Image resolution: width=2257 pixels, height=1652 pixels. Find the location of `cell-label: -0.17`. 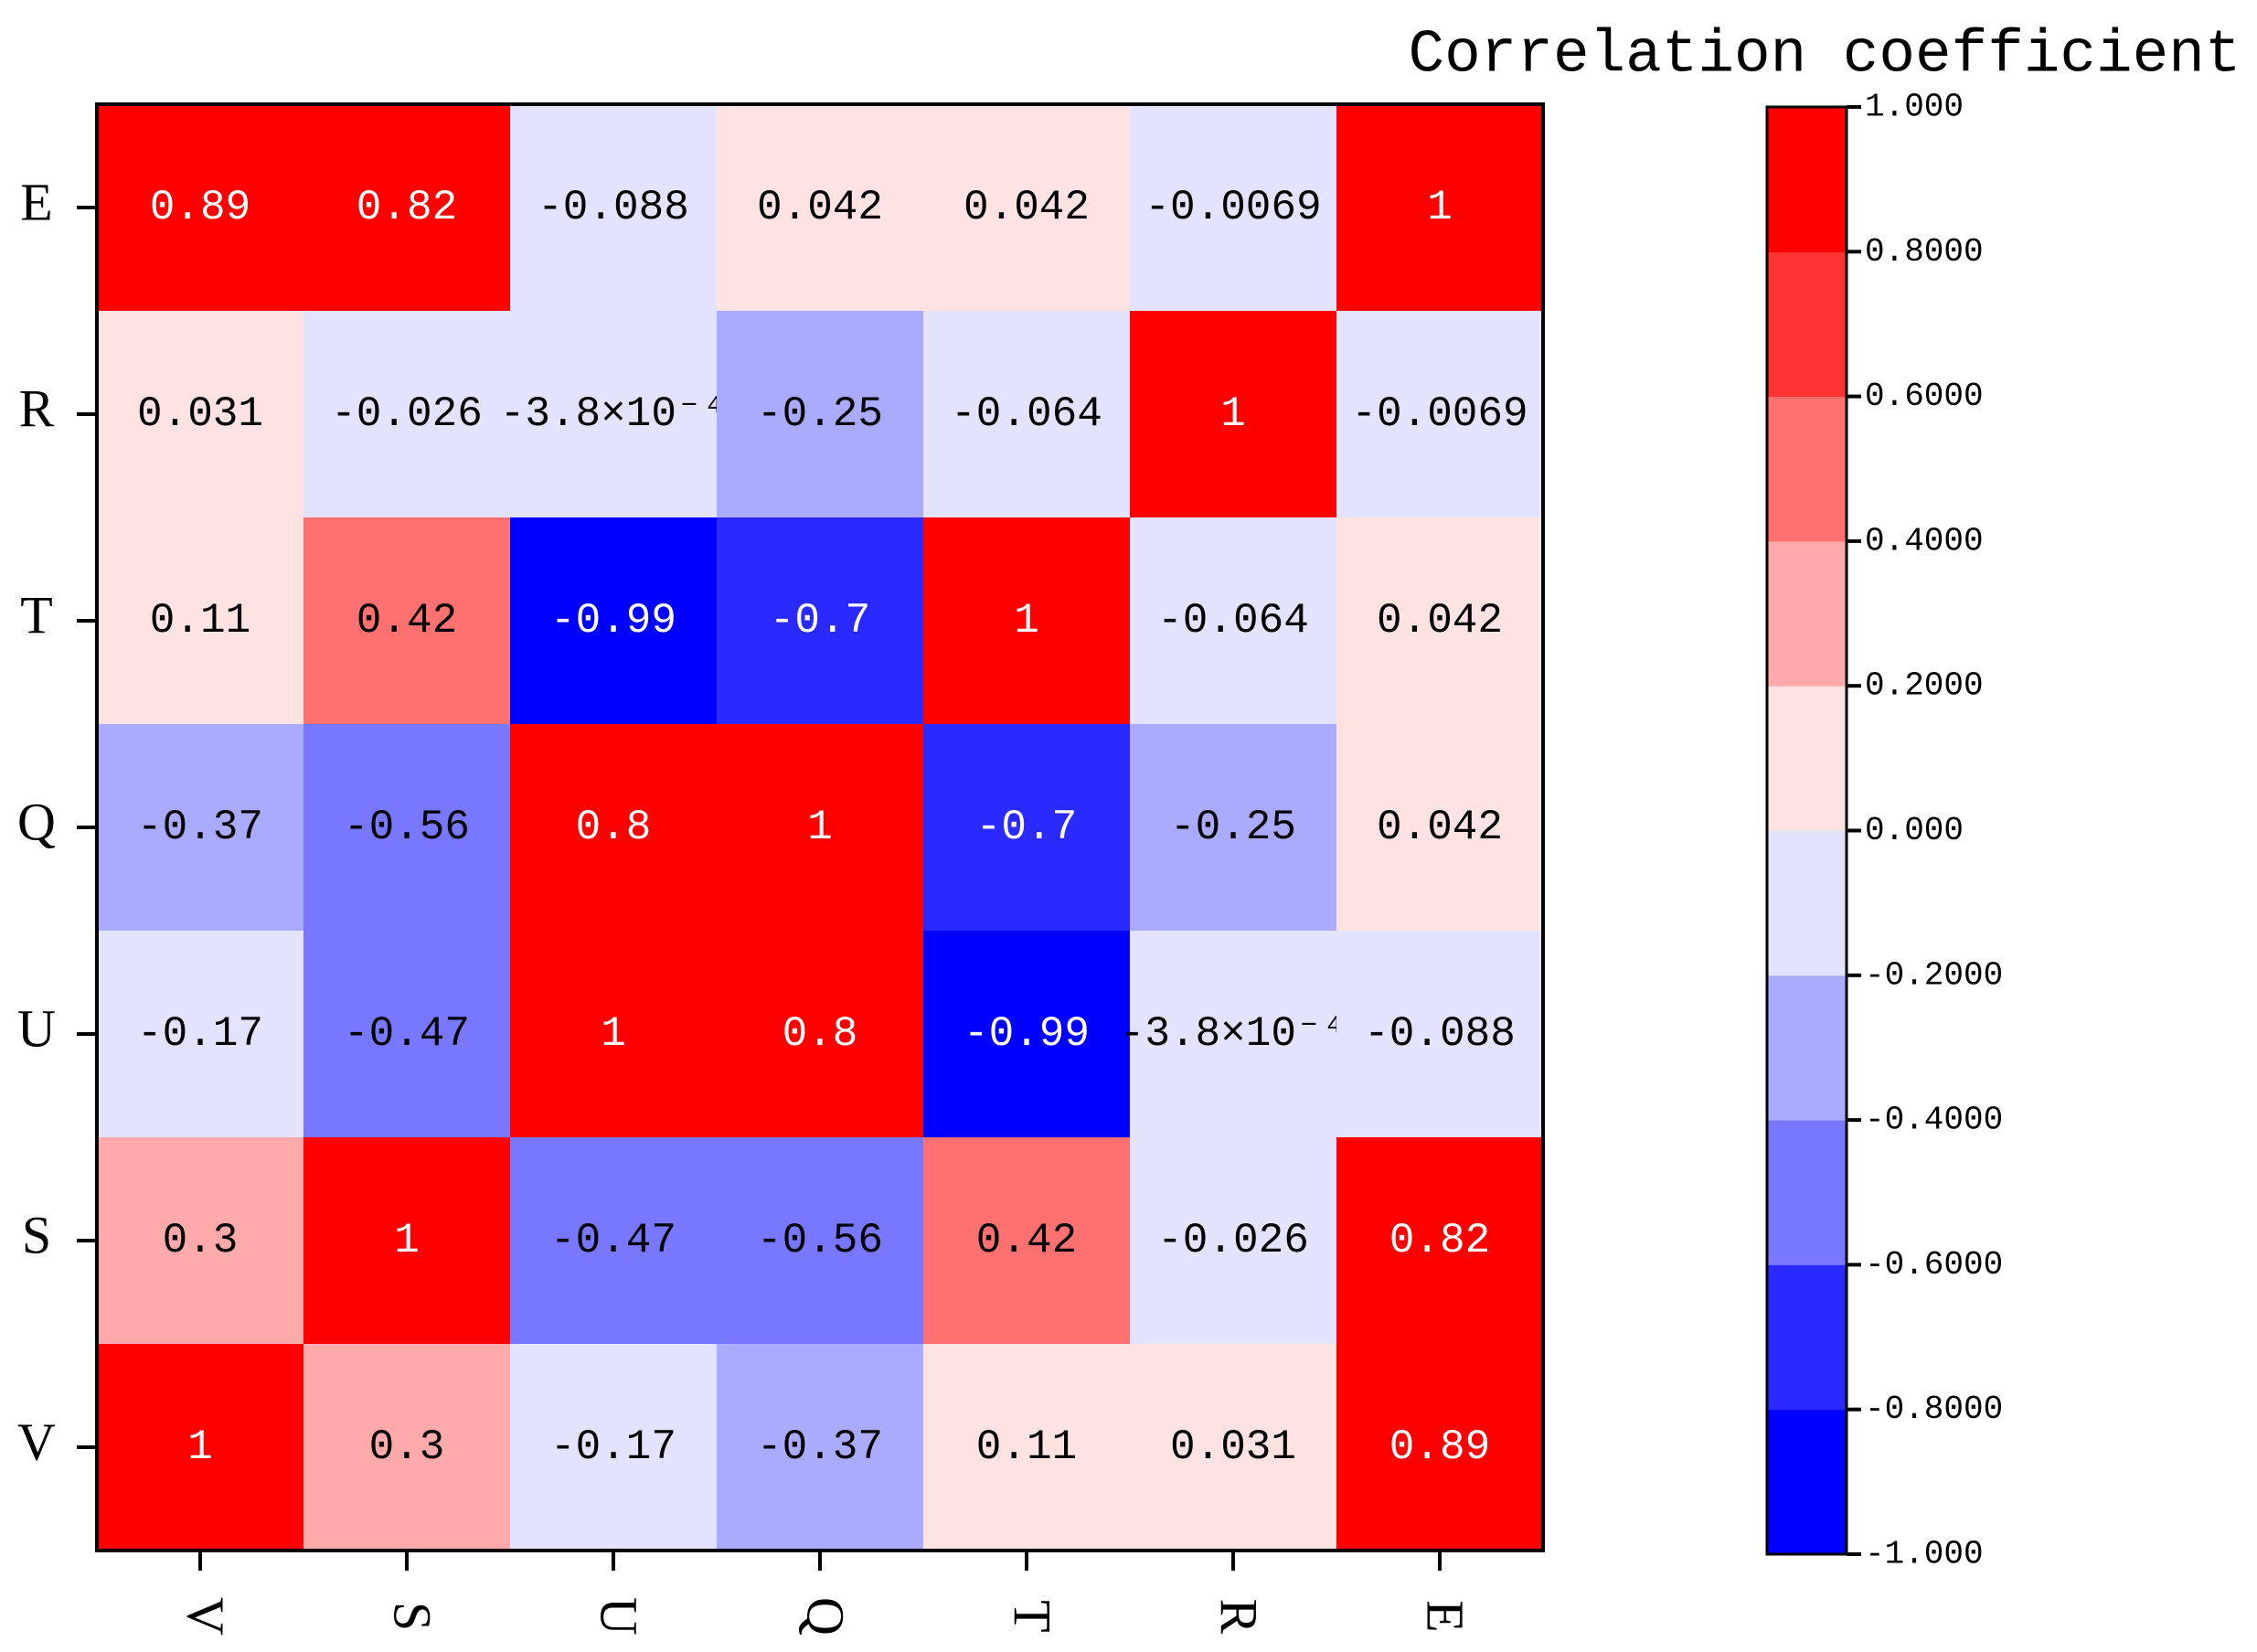

cell-label: -0.17 is located at coordinates (613, 1447).